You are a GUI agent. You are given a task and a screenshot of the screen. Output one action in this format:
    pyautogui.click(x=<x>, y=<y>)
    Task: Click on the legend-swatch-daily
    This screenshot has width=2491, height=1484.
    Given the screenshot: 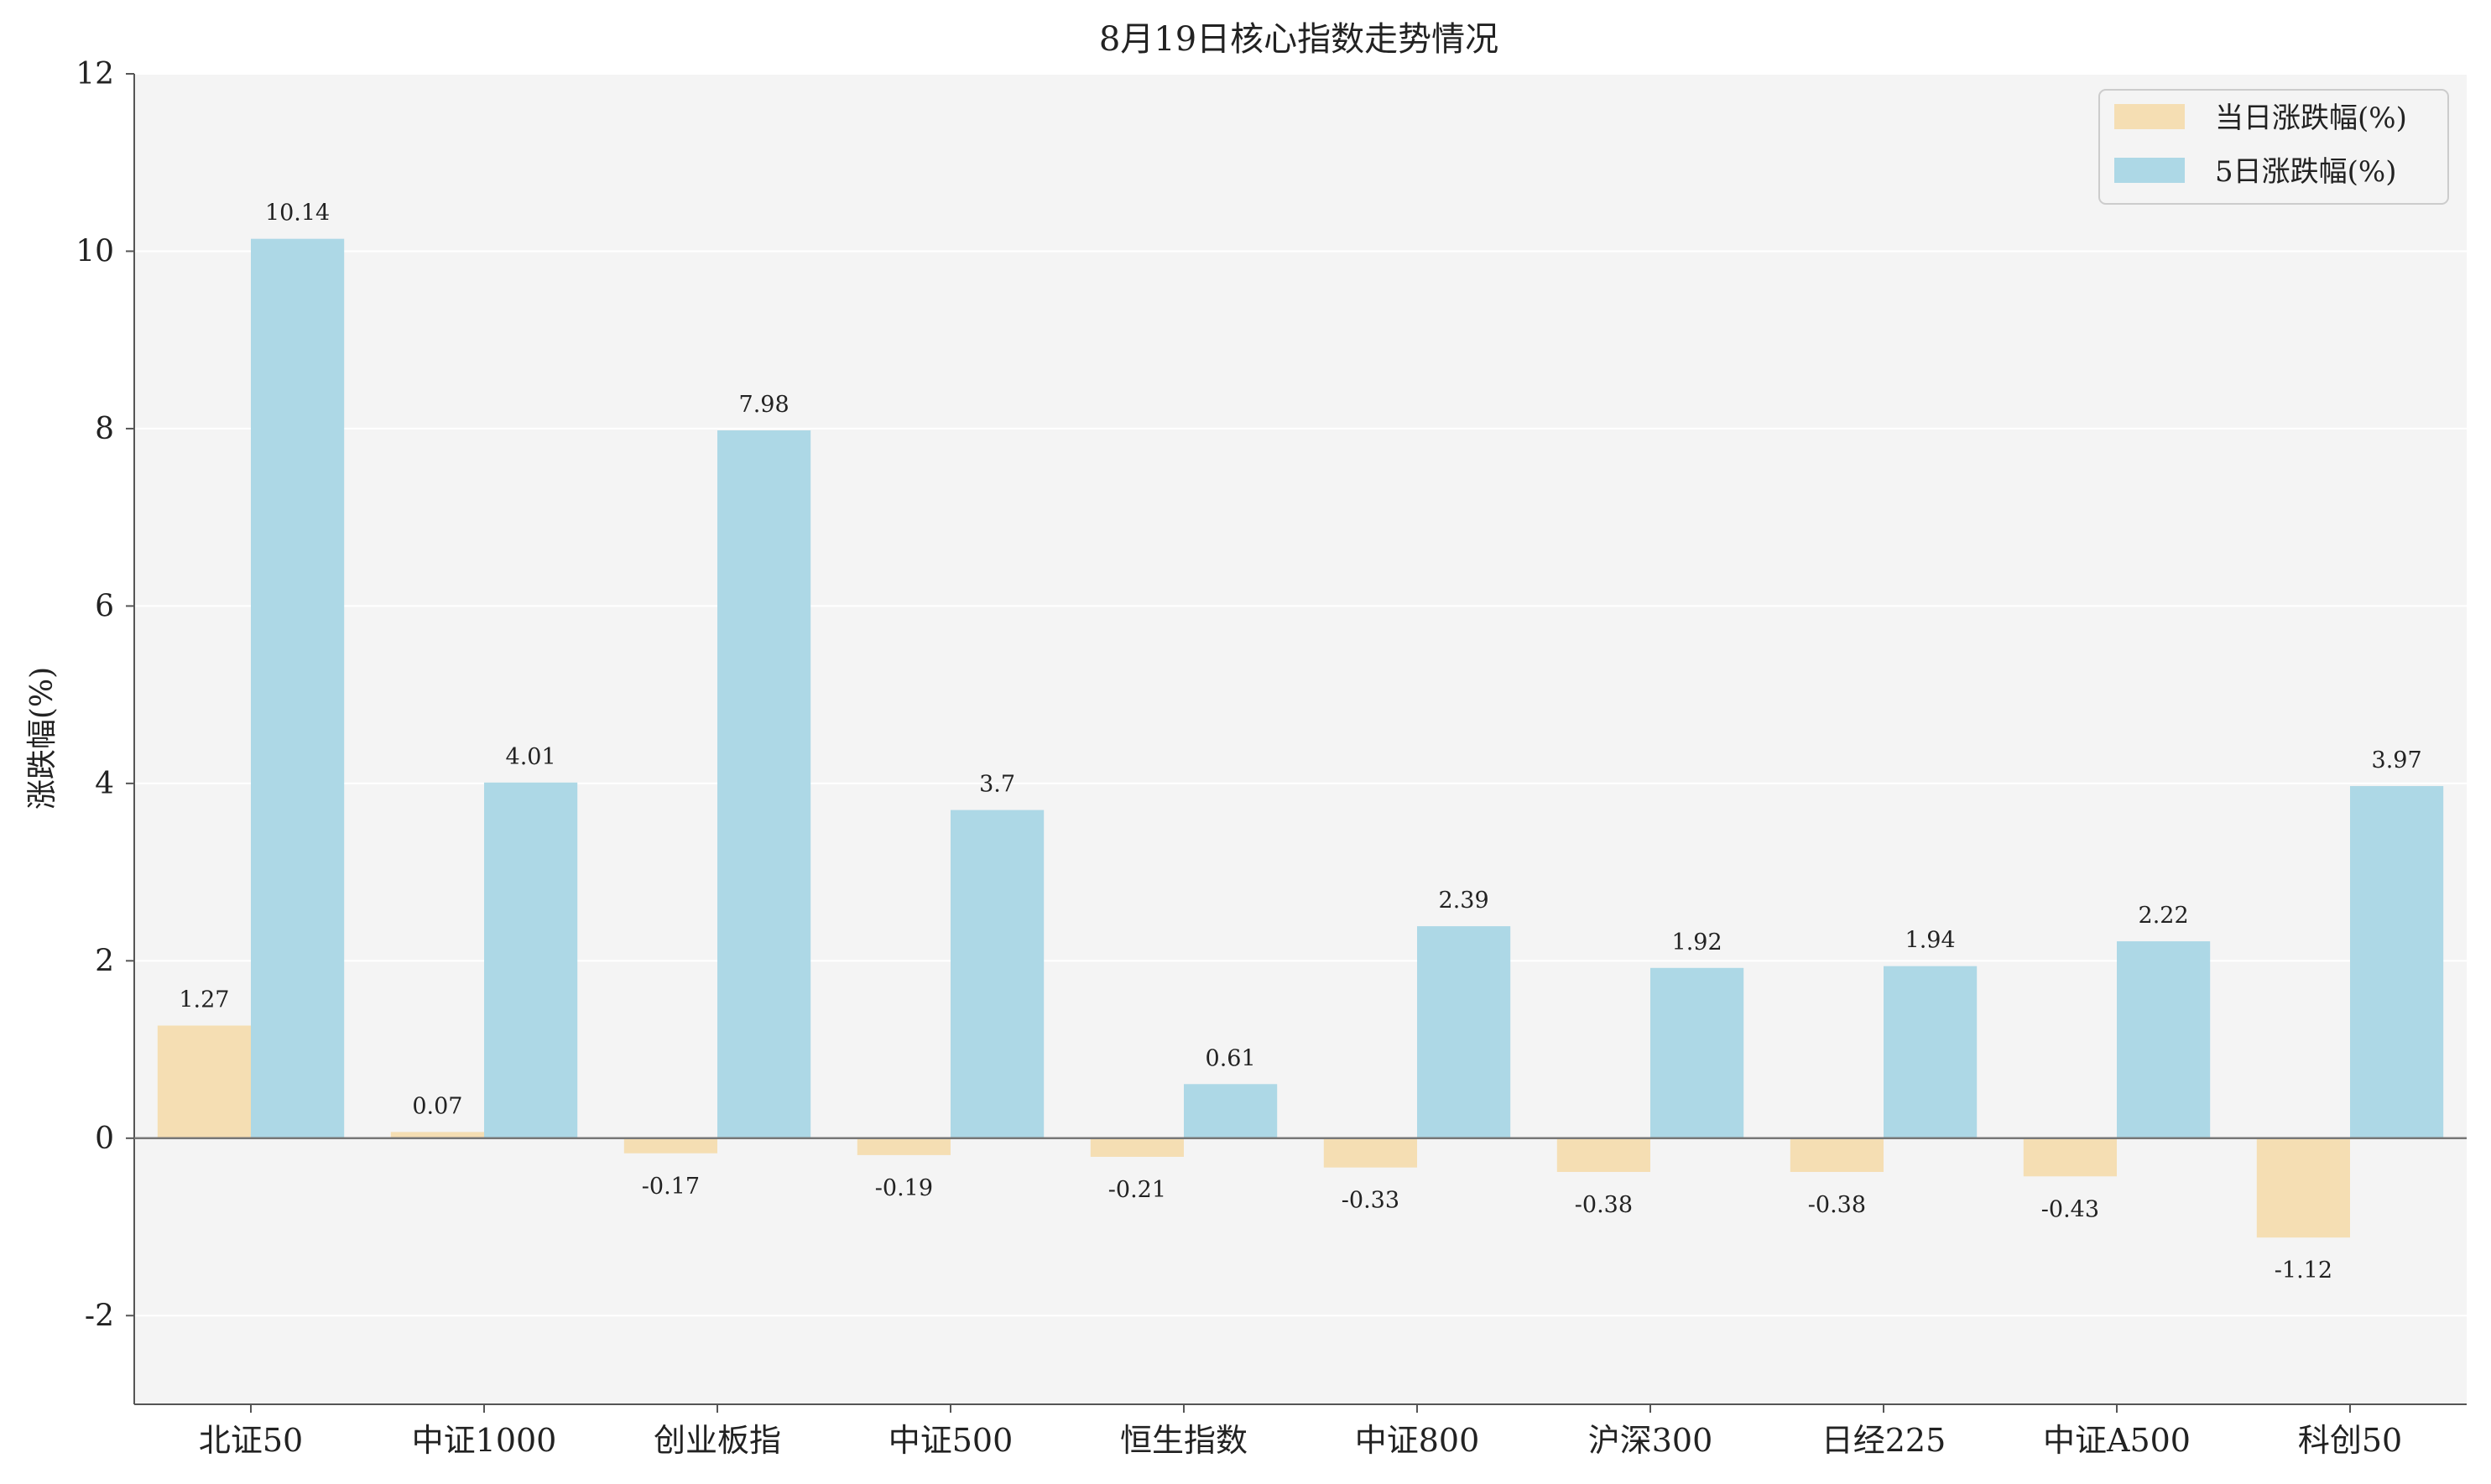 What is the action you would take?
    pyautogui.click(x=2150, y=116)
    